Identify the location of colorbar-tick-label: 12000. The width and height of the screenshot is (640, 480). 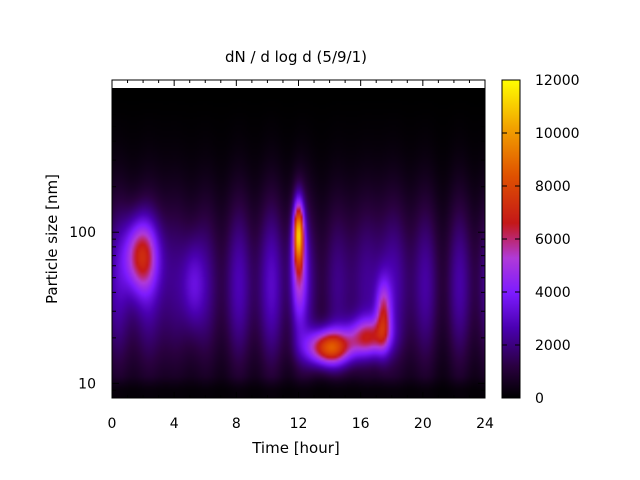
(557, 81).